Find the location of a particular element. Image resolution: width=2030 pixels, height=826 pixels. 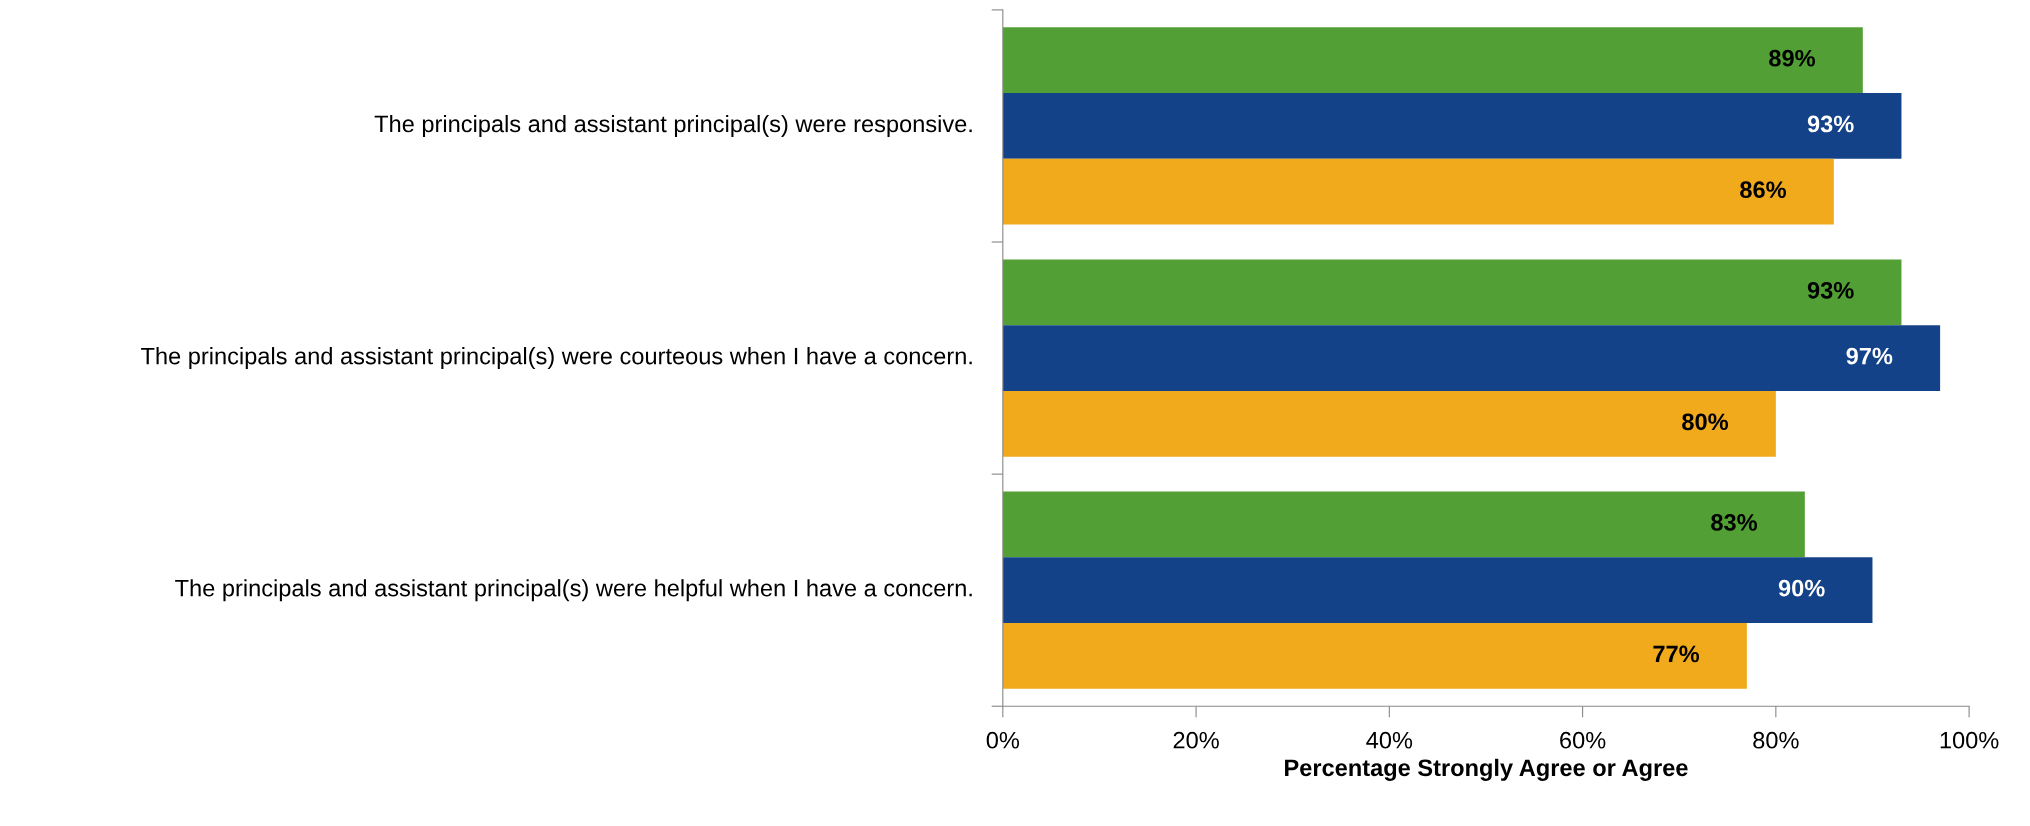

y-tick-label: The principals and assistant principal(s) were responsive. is located at coordinates (673, 125).